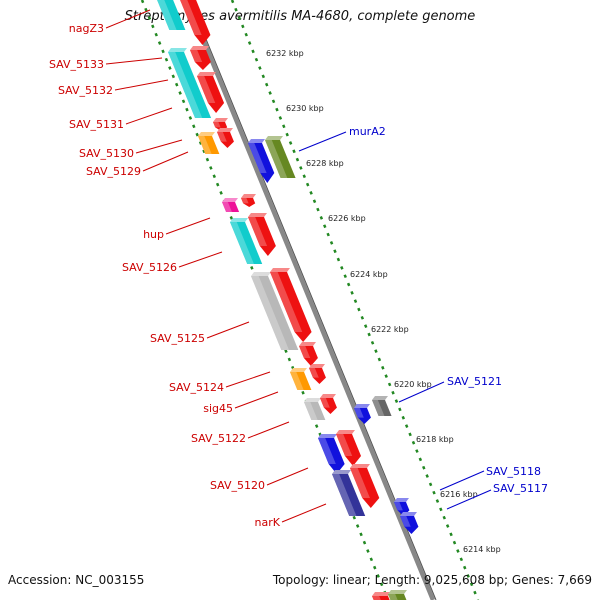  I want to click on gene-block-sav-5125-grey, so click(275, 311).